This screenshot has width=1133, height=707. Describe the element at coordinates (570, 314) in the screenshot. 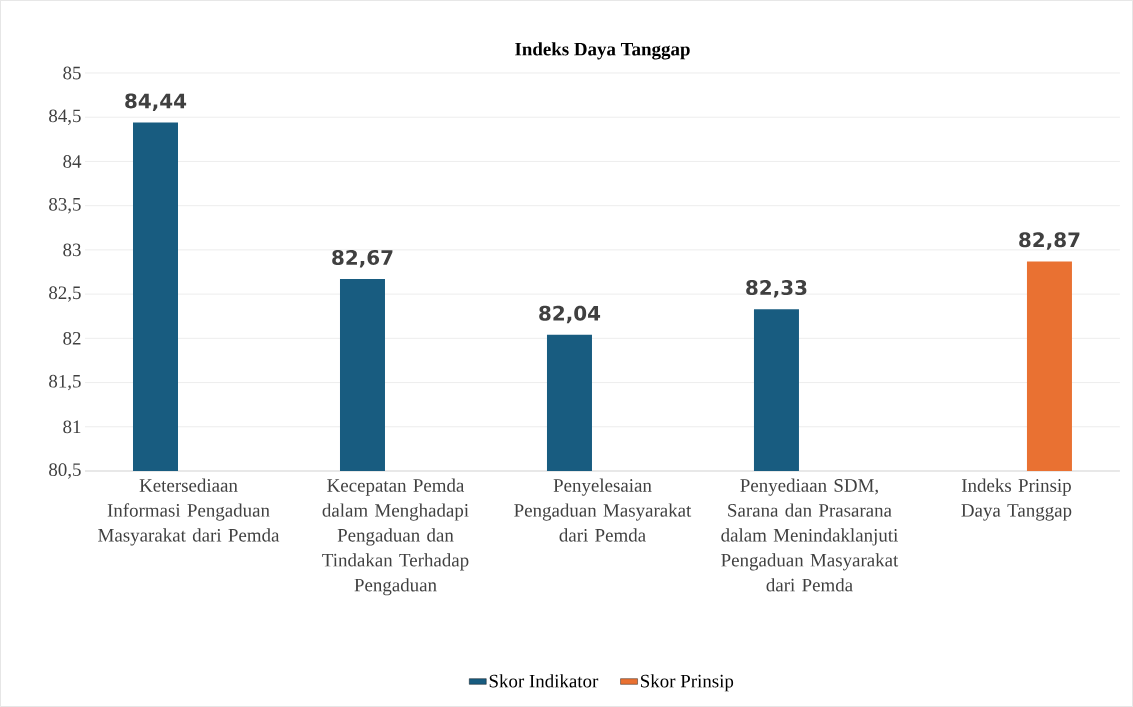

I see `data-label: 82,04` at that location.